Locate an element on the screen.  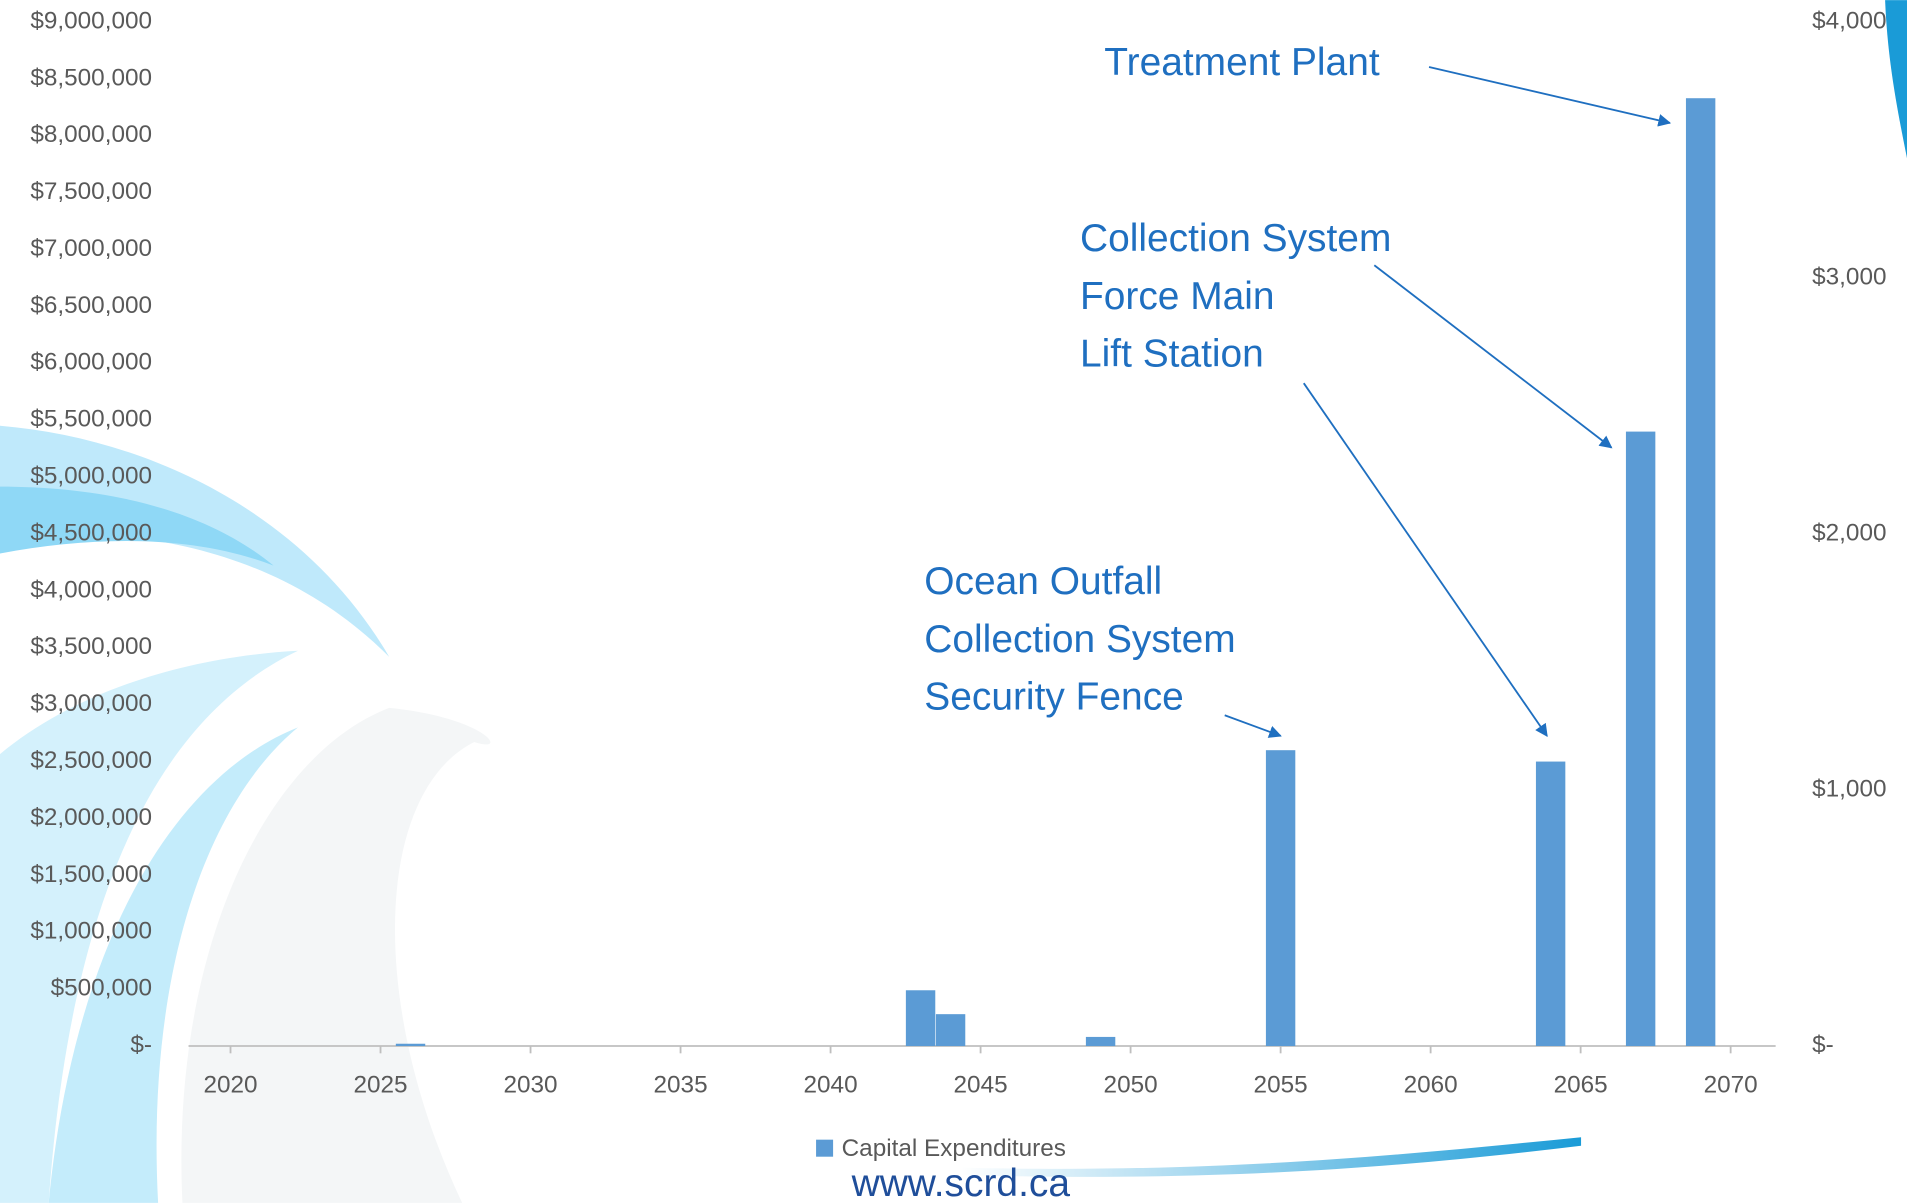
y-tick-label: $8,000,000 is located at coordinates (91, 134).